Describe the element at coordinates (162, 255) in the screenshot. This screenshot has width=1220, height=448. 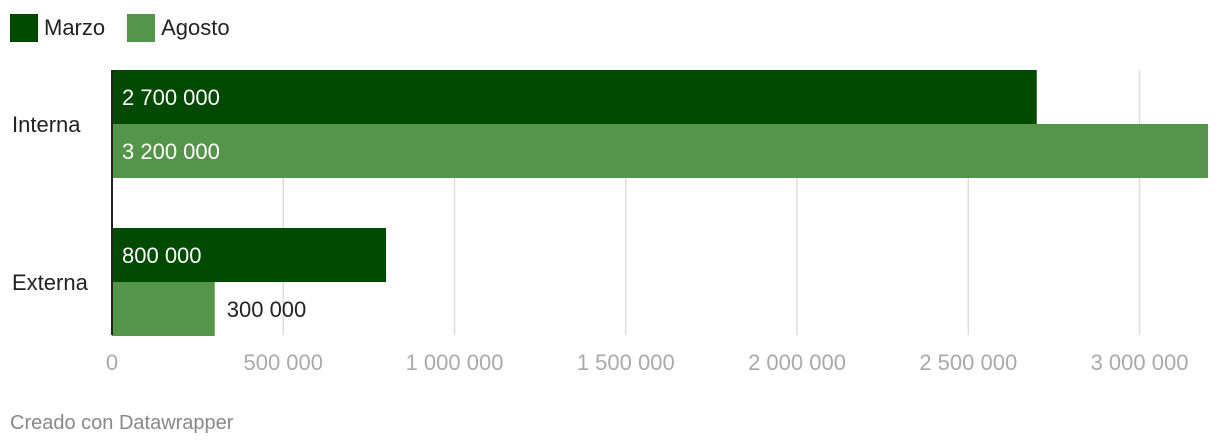
I see `bar-value-label: 800 000` at that location.